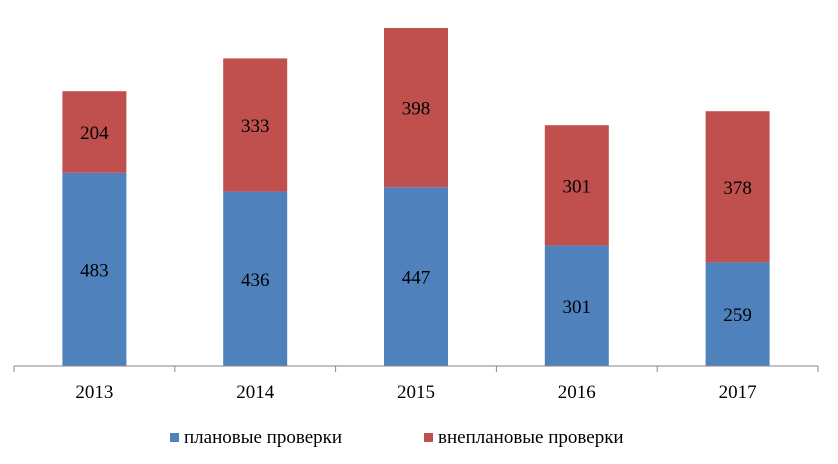 This screenshot has height=464, width=838. I want to click on bar-planned-2015, so click(416, 276).